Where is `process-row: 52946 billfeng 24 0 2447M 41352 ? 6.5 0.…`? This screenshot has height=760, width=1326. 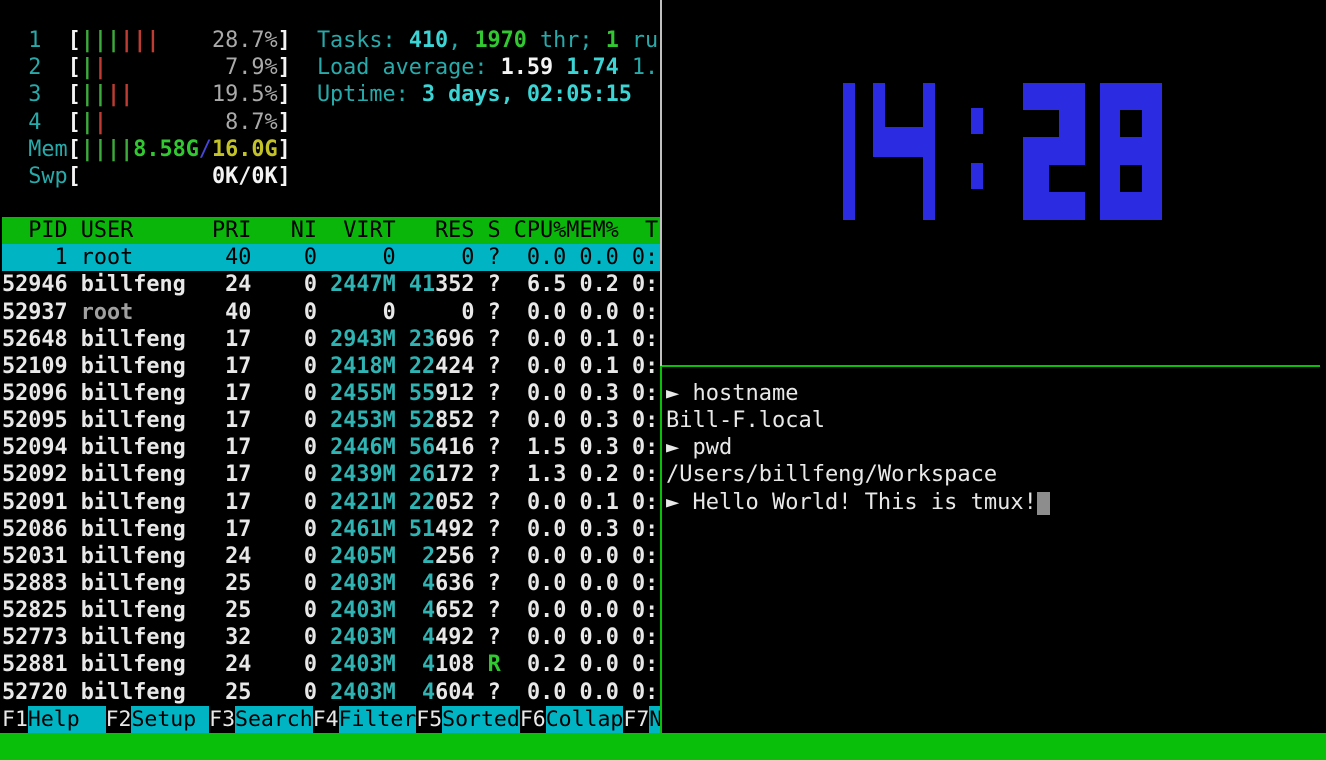
process-row: 52946 billfeng 24 0 2447M 41352 ? 6.5 0.… is located at coordinates (330, 285).